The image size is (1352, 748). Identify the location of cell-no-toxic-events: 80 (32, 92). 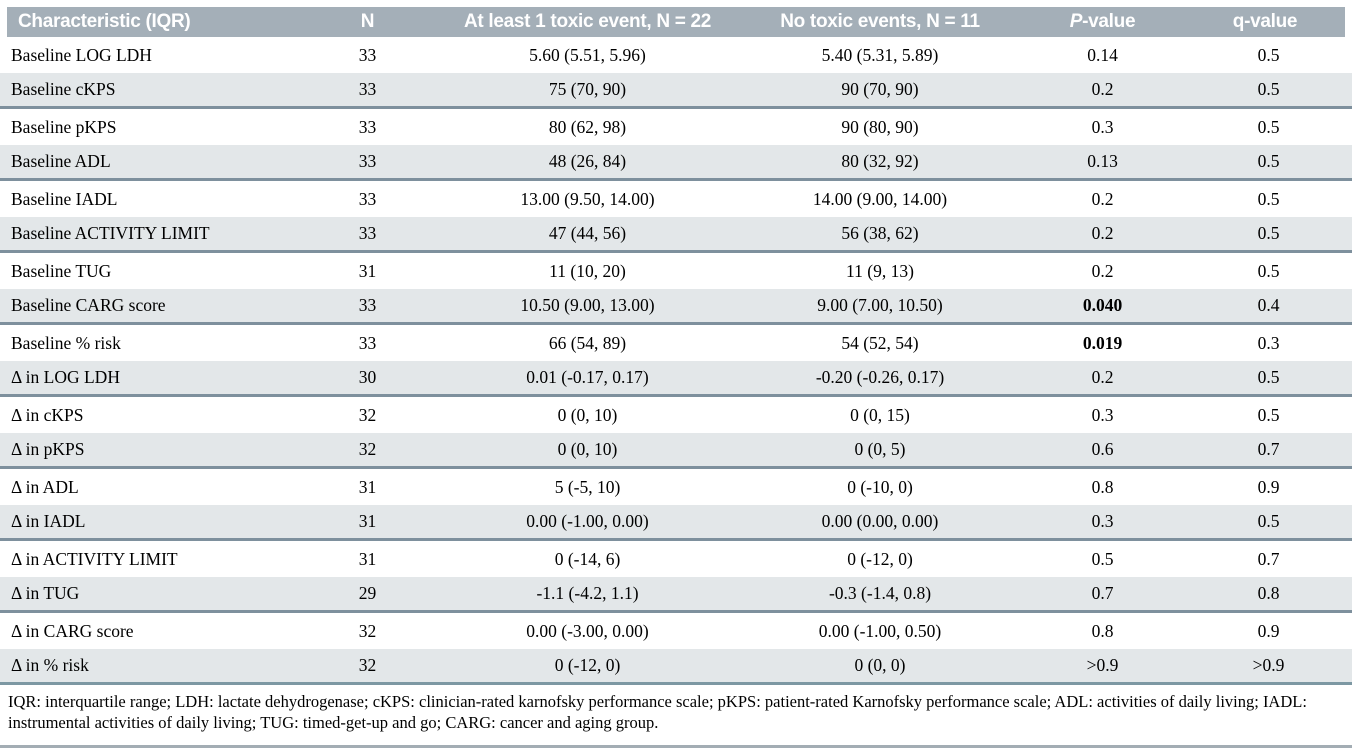
(880, 161).